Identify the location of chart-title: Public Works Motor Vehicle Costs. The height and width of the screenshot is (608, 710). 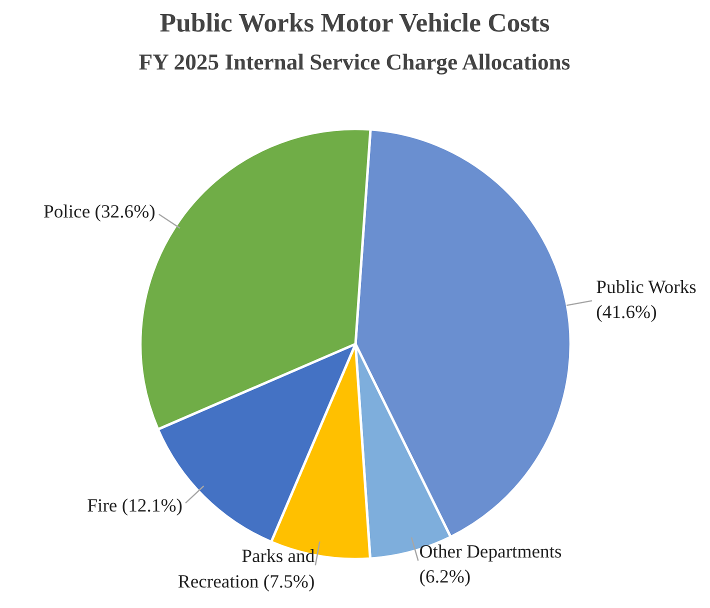
(355, 23).